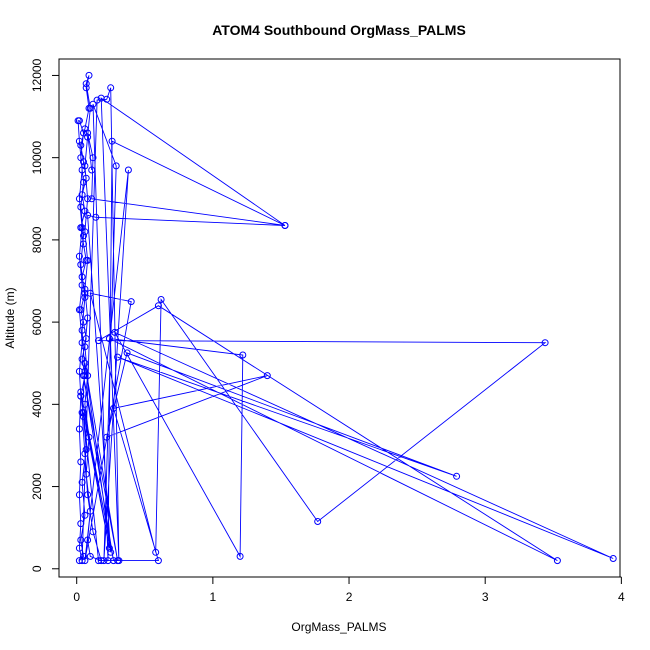 Image resolution: width=650 pixels, height=650 pixels. Describe the element at coordinates (349, 597) in the screenshot. I see `x-tick-label: 2` at that location.